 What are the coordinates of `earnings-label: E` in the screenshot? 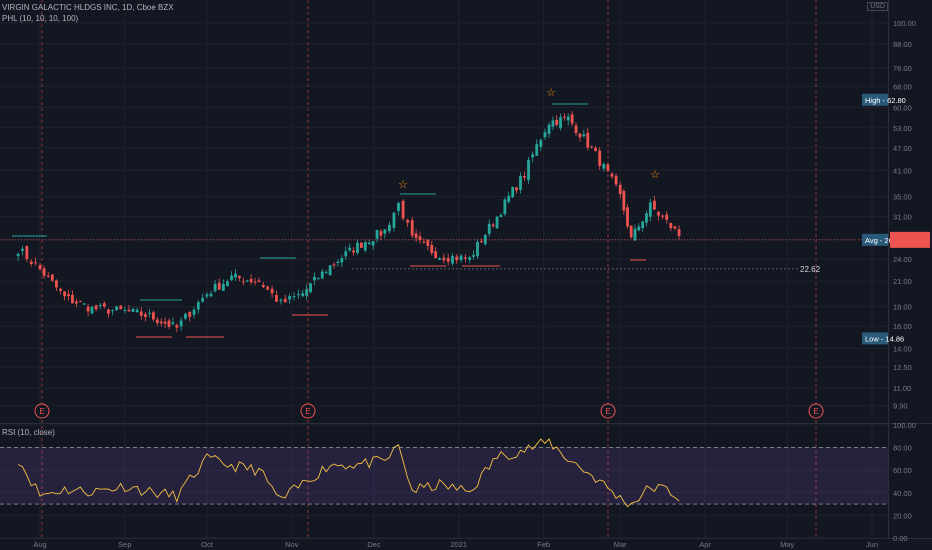 It's located at (307, 411).